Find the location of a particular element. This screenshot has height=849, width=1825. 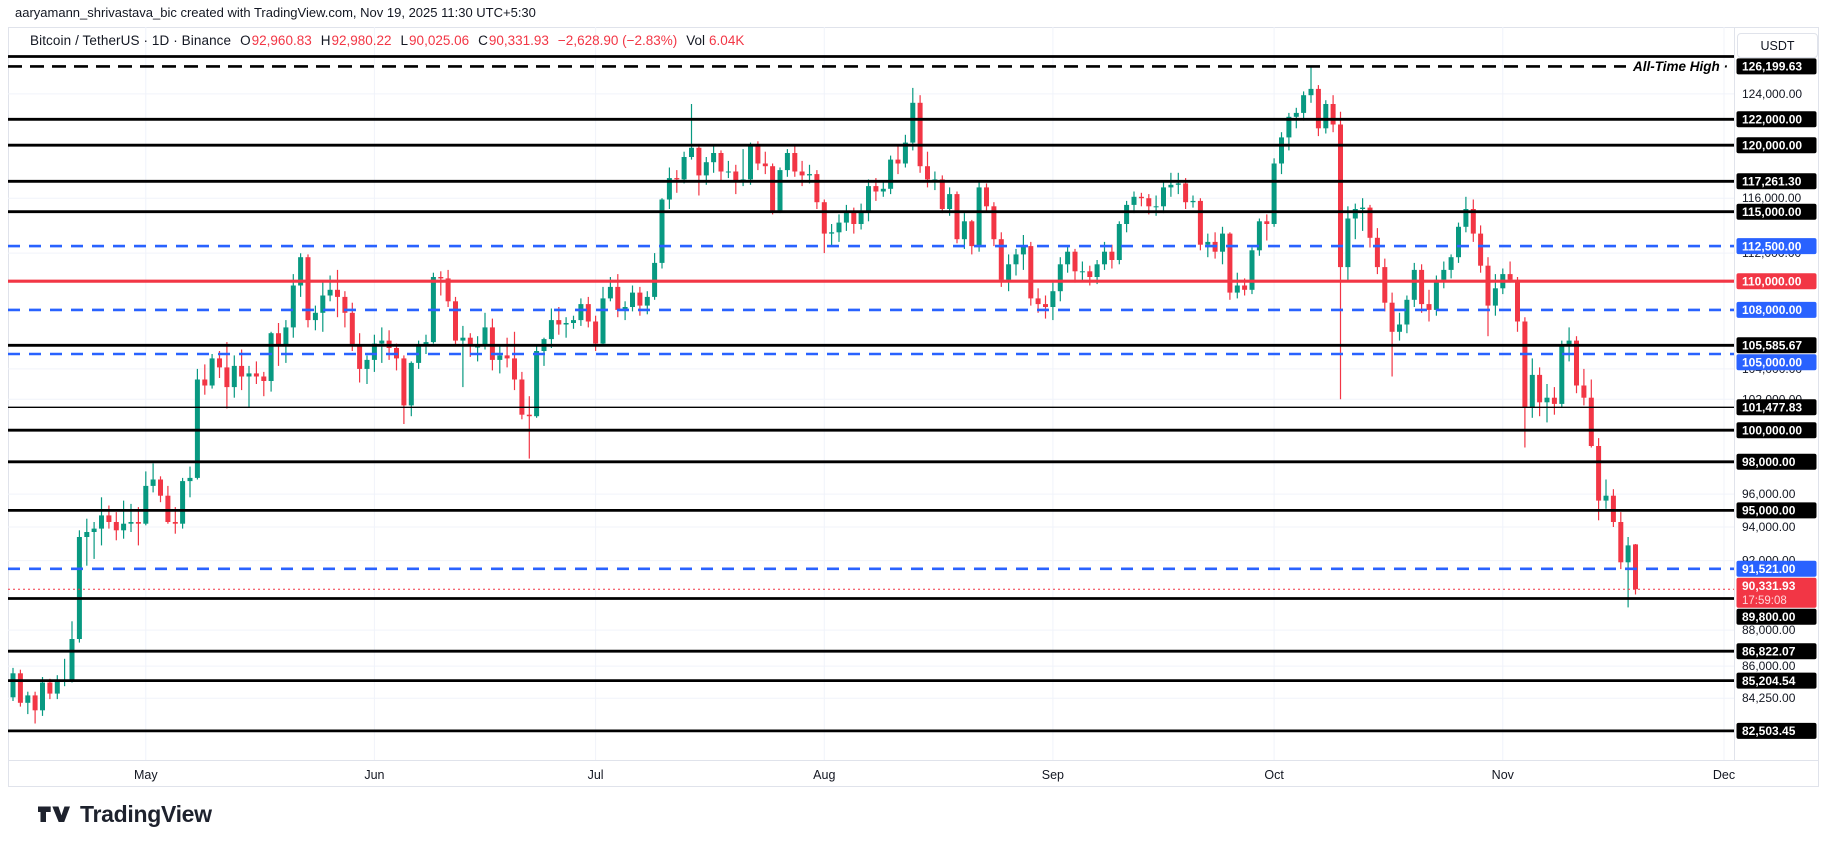

svg-text: 108,000.00 is located at coordinates (1772, 310).